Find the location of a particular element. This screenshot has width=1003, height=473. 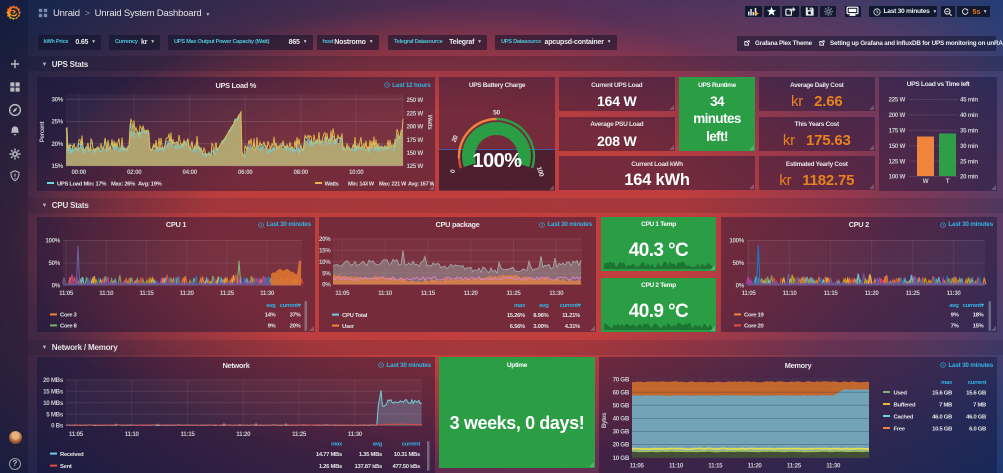

svg-text: W is located at coordinates (926, 181).